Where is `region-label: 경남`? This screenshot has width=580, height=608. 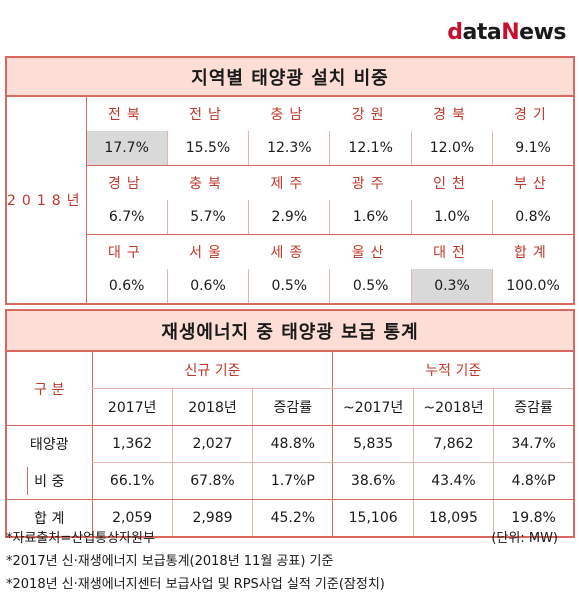
region-label: 경남 is located at coordinates (127, 184).